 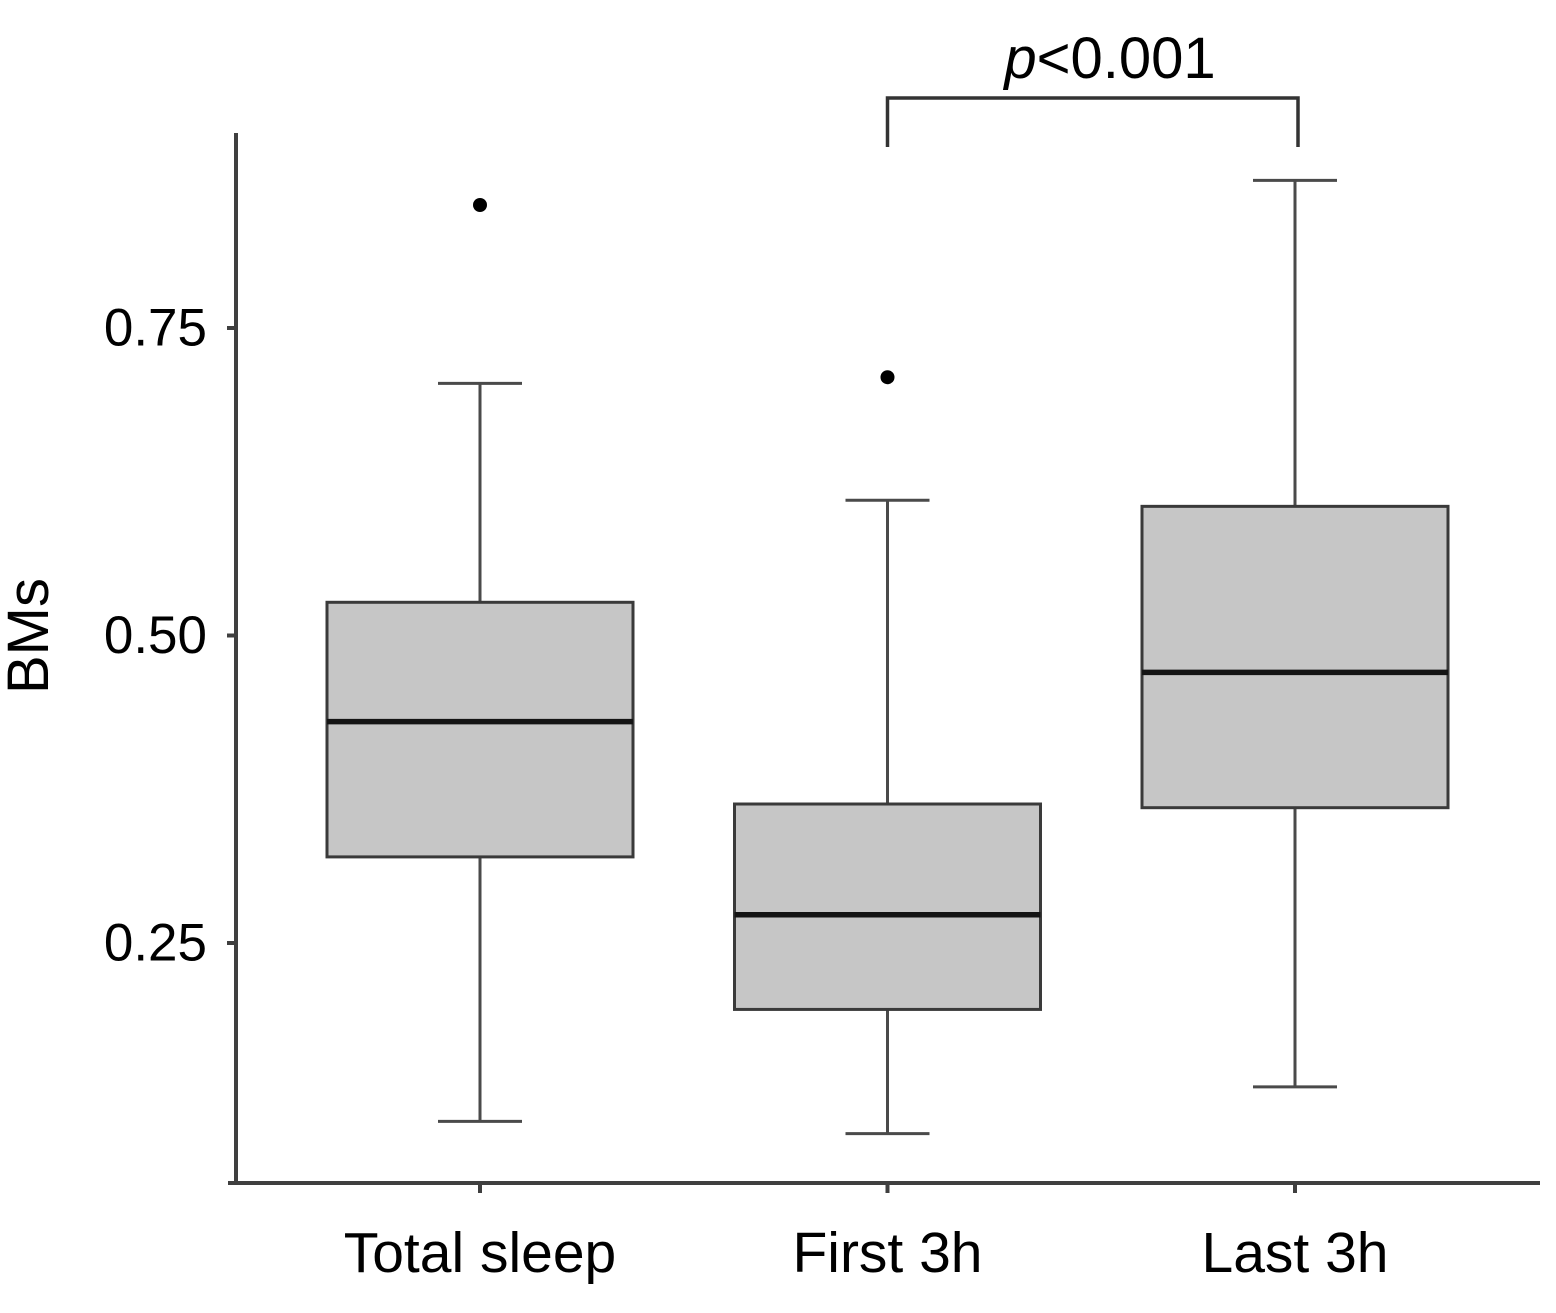 I want to click on category-label: First 3h, so click(x=887, y=1253).